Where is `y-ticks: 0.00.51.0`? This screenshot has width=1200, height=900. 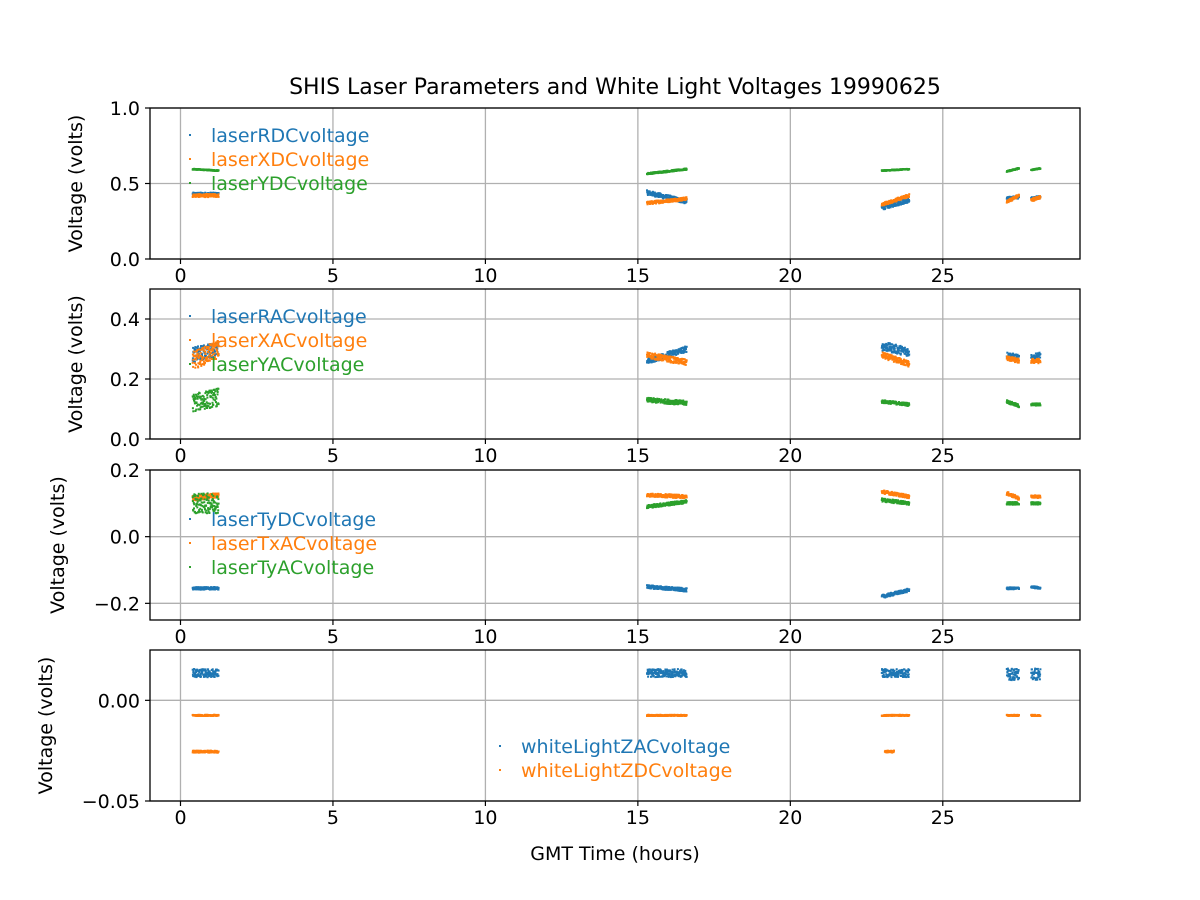 y-ticks: 0.00.51.0 is located at coordinates (130, 184).